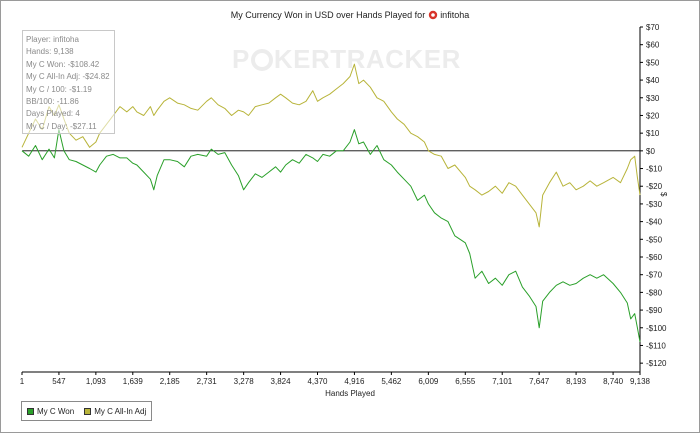 Image resolution: width=700 pixels, height=433 pixels. I want to click on stat-player: Player: infitoha, so click(52, 39).